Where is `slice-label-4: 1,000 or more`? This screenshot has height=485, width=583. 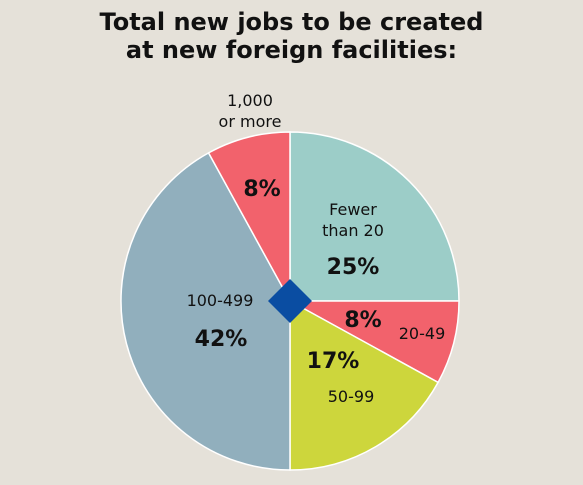 slice-label-4: 1,000 or more is located at coordinates (250, 111).